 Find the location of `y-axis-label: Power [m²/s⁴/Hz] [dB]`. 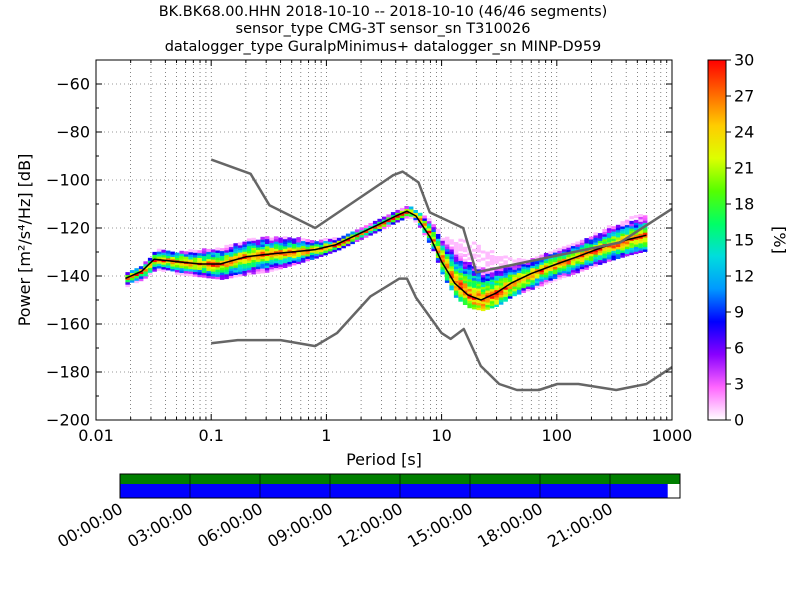

y-axis-label: Power [m²/s⁴/Hz] [dB] is located at coordinates (24, 240).